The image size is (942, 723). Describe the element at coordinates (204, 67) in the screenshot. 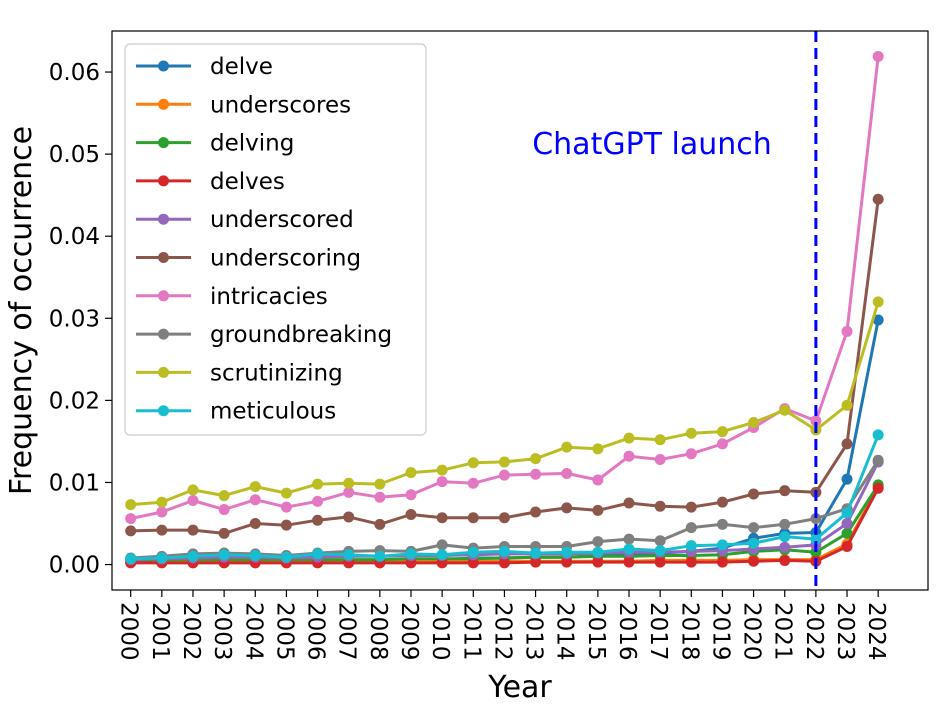

I see `legend-item-delve: delve` at that location.